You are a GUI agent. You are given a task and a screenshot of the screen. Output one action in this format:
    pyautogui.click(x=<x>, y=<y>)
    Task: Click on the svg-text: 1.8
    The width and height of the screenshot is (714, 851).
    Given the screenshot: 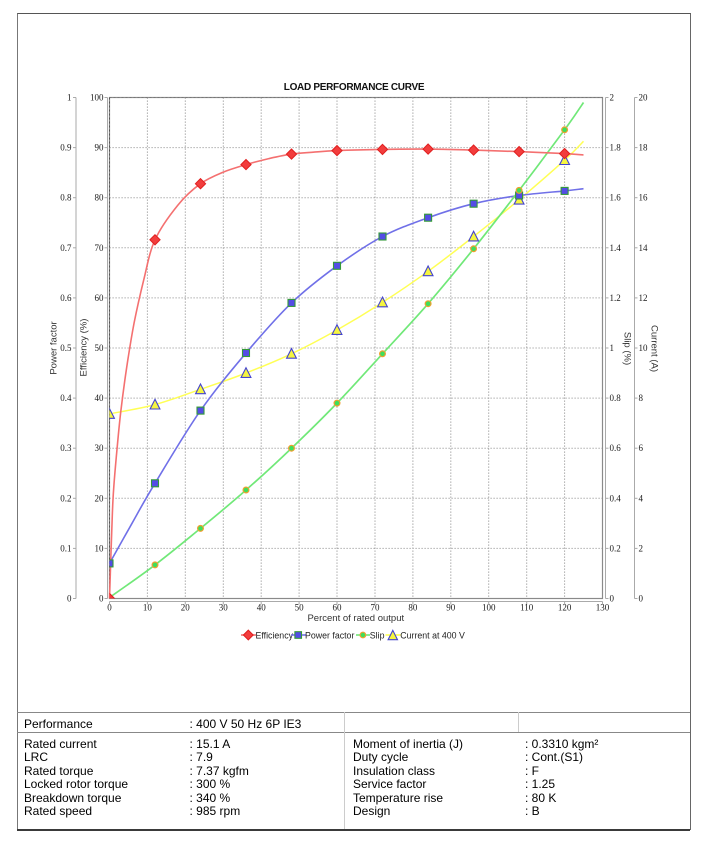 What is the action you would take?
    pyautogui.click(x=616, y=148)
    